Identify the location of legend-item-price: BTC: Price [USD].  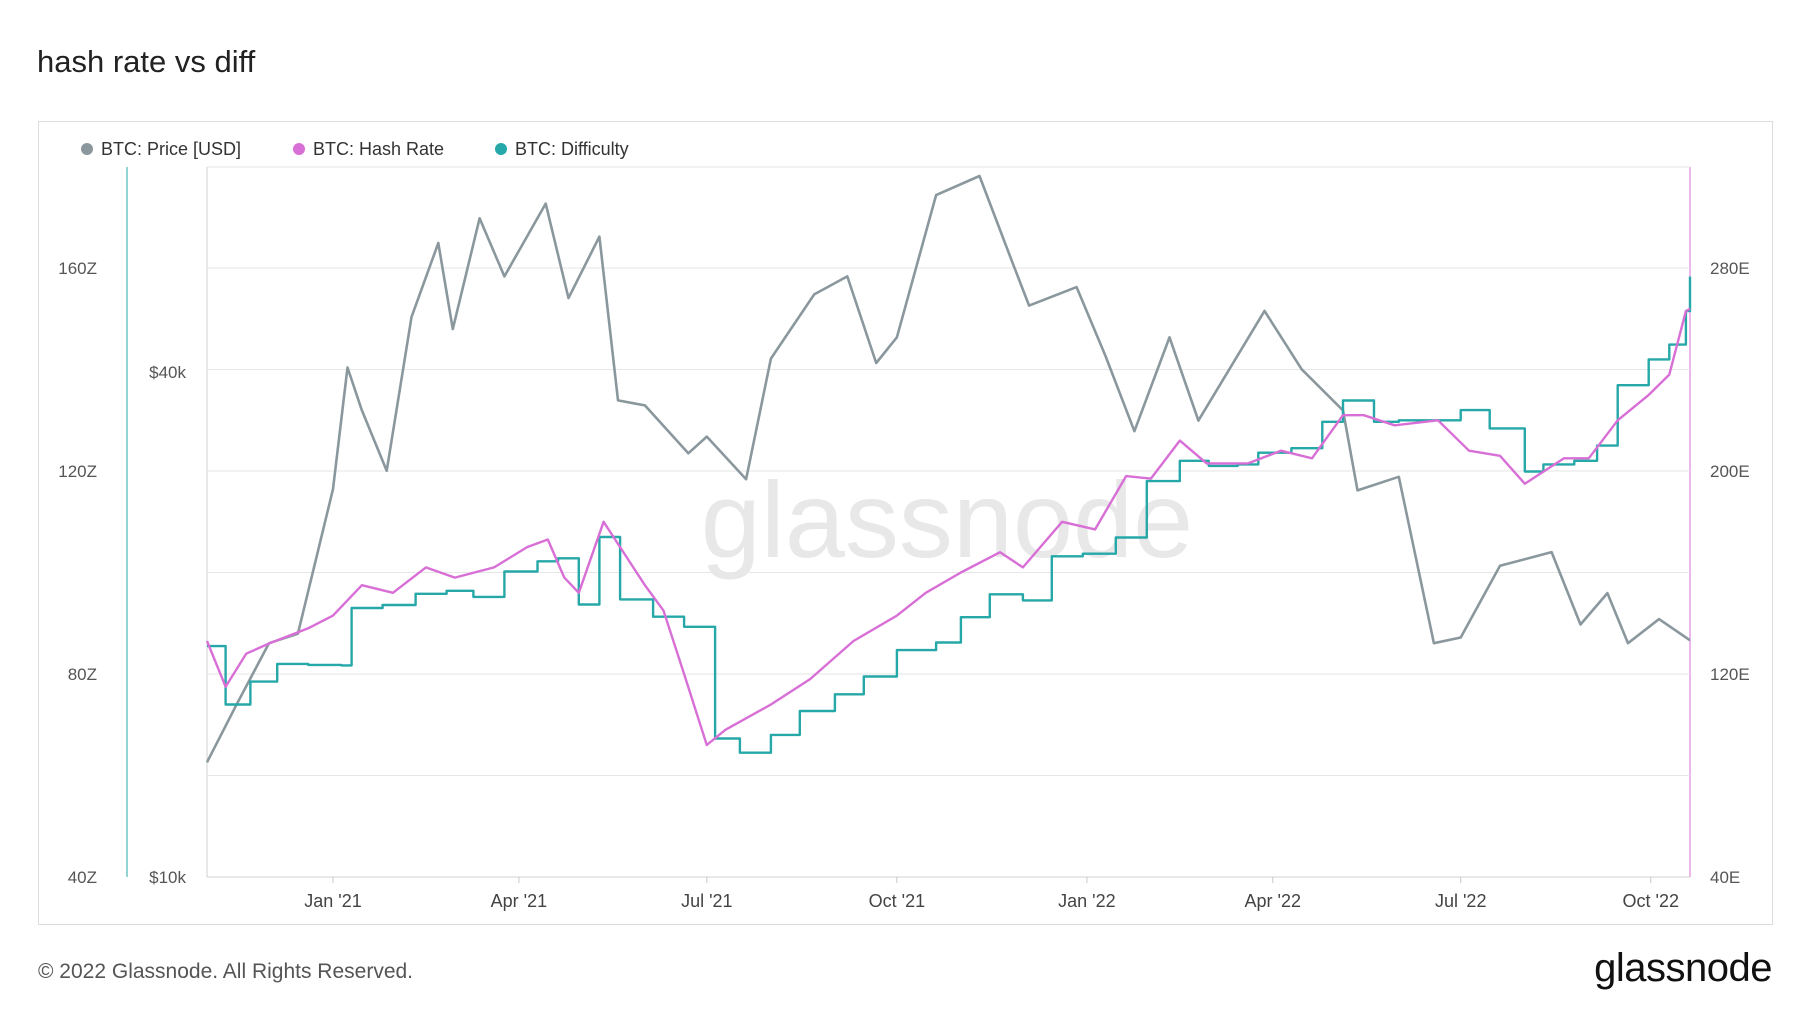
(161, 149).